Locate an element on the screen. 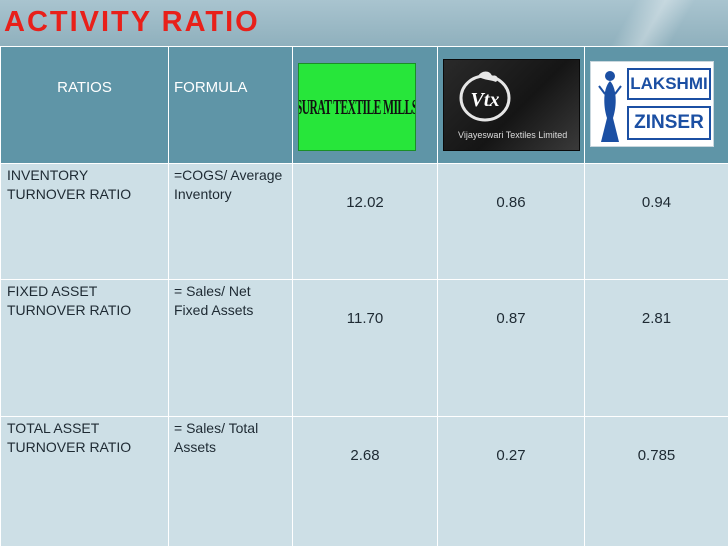 This screenshot has height=546, width=728. lakshmi-value-cell: 0.94 is located at coordinates (656, 221).